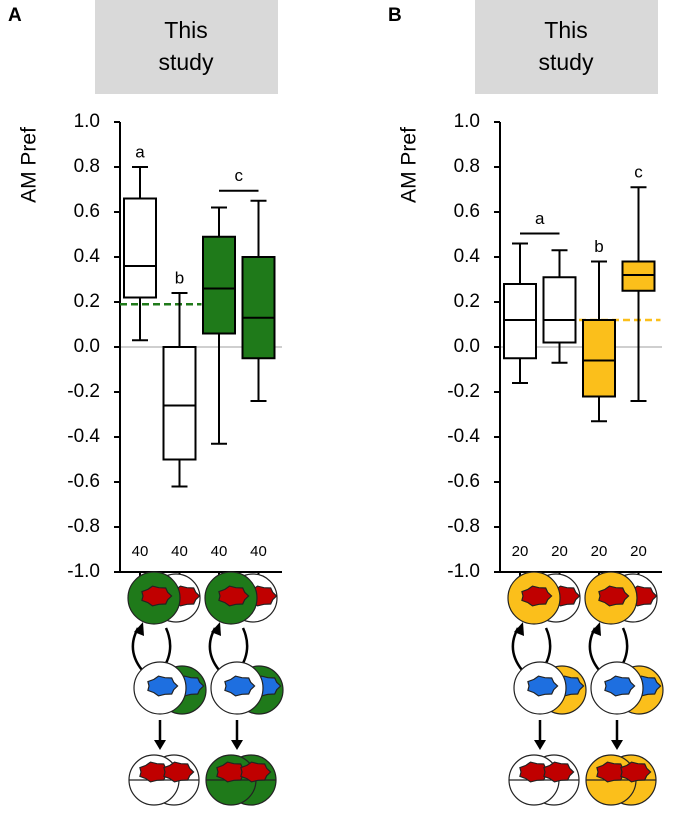  I want to click on panel-label: A, so click(15, 15).